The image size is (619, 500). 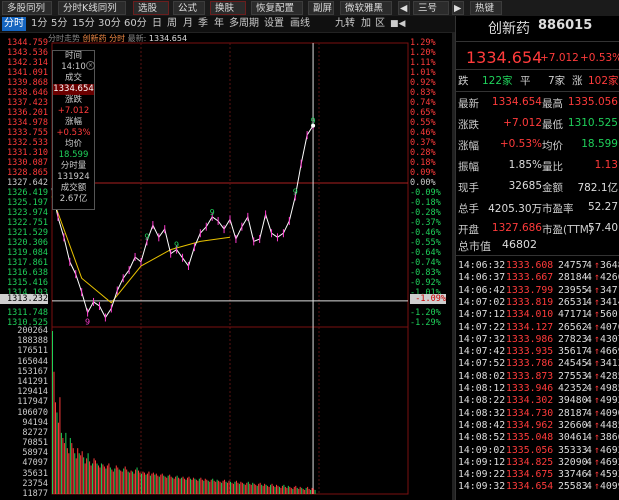 What do you see at coordinates (606, 165) in the screenshot?
I see `quote-value: 1.13` at bounding box center [606, 165].